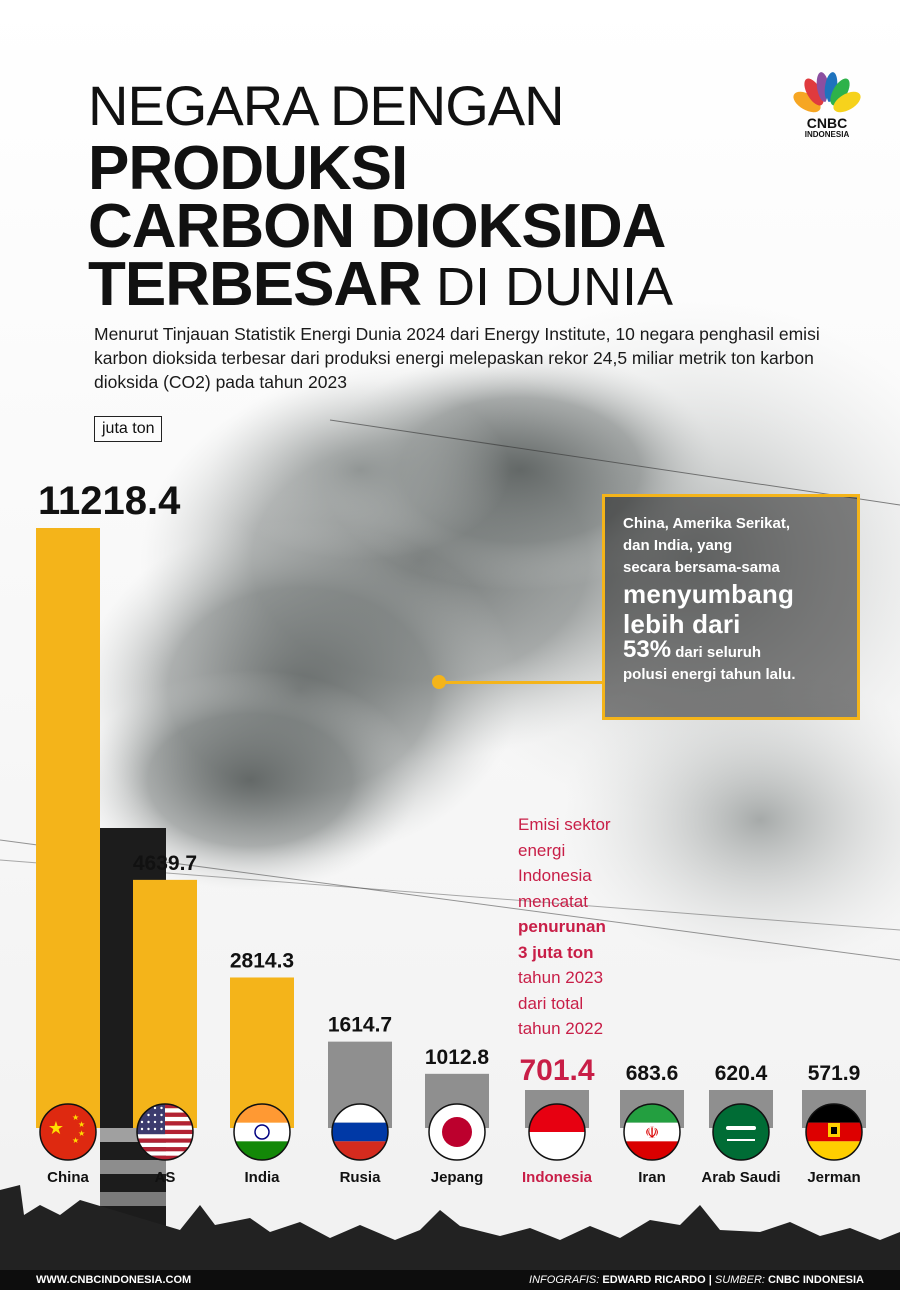  Describe the element at coordinates (255, 284) in the screenshot. I see `title-line-4-bold: TERBESAR` at that location.